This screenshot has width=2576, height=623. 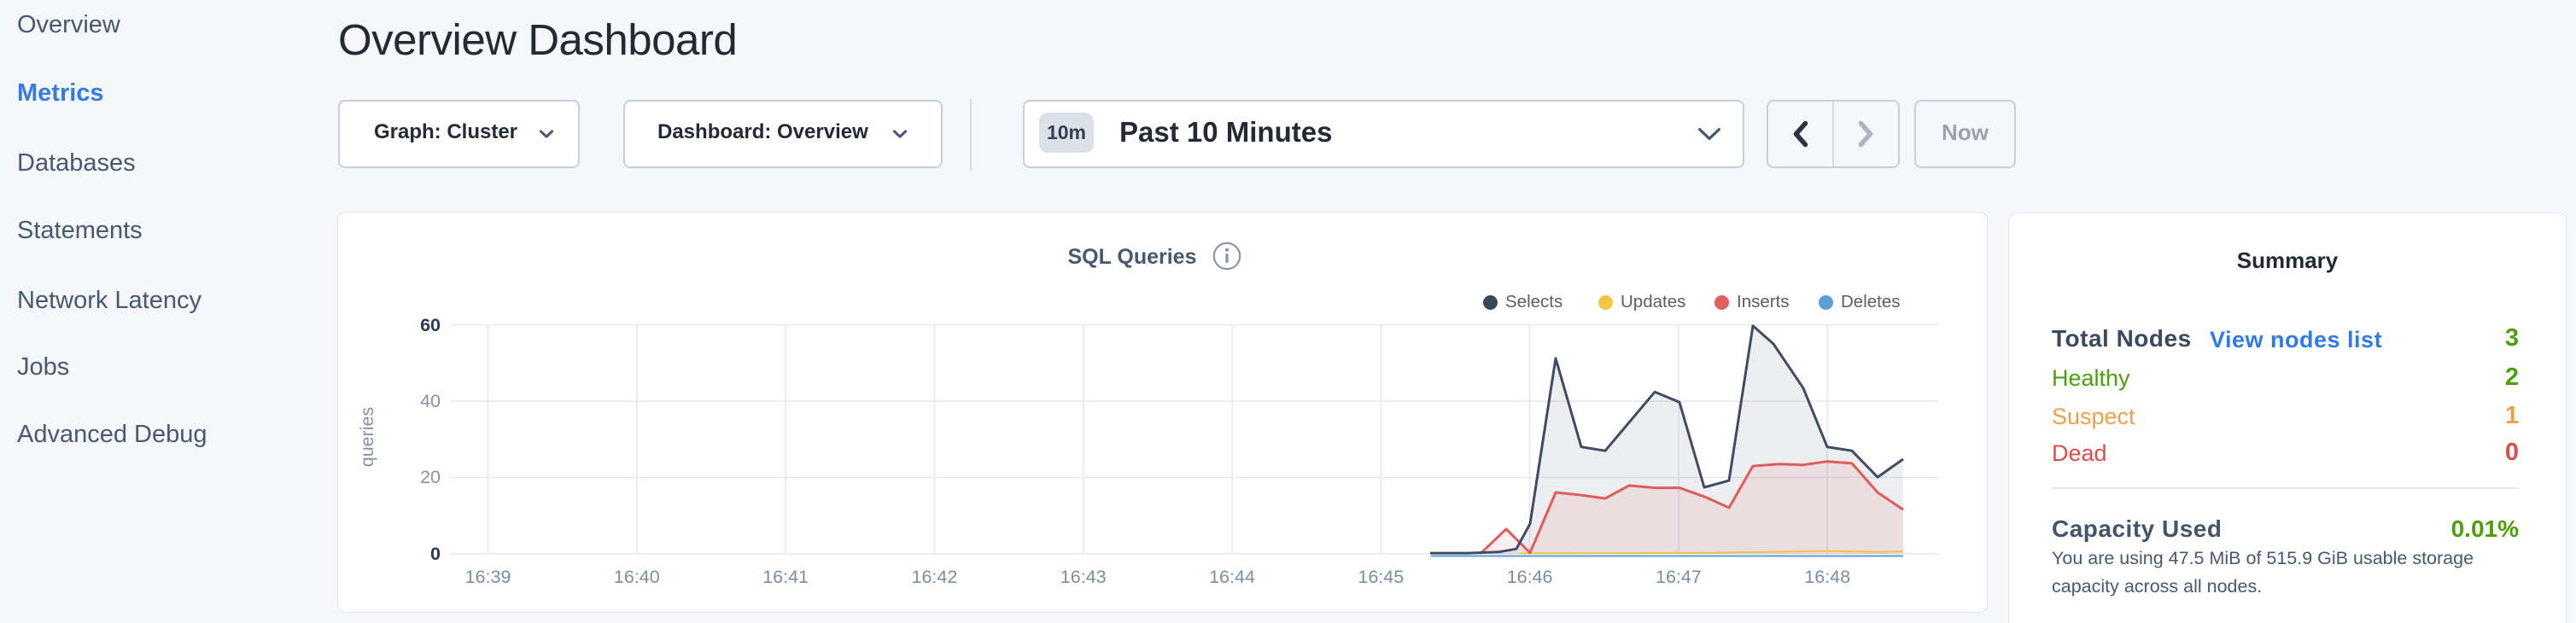 I want to click on svg-text: 0, so click(x=435, y=554).